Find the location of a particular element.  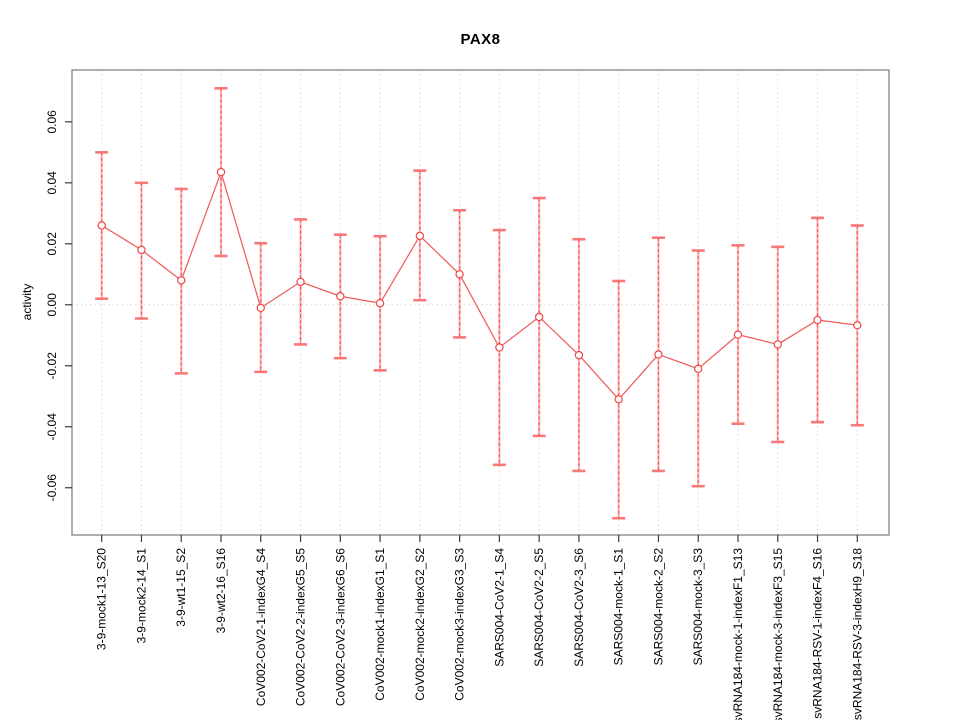

x-tick-label: svRNA184-RSV-3-indexH9_S18 is located at coordinates (857, 634).